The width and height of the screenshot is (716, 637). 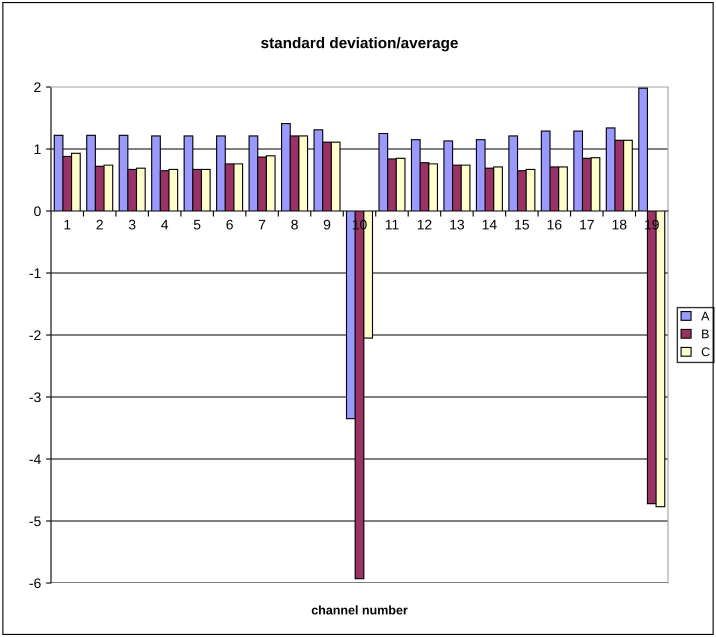 I want to click on x-tick-label: 15, so click(x=522, y=225).